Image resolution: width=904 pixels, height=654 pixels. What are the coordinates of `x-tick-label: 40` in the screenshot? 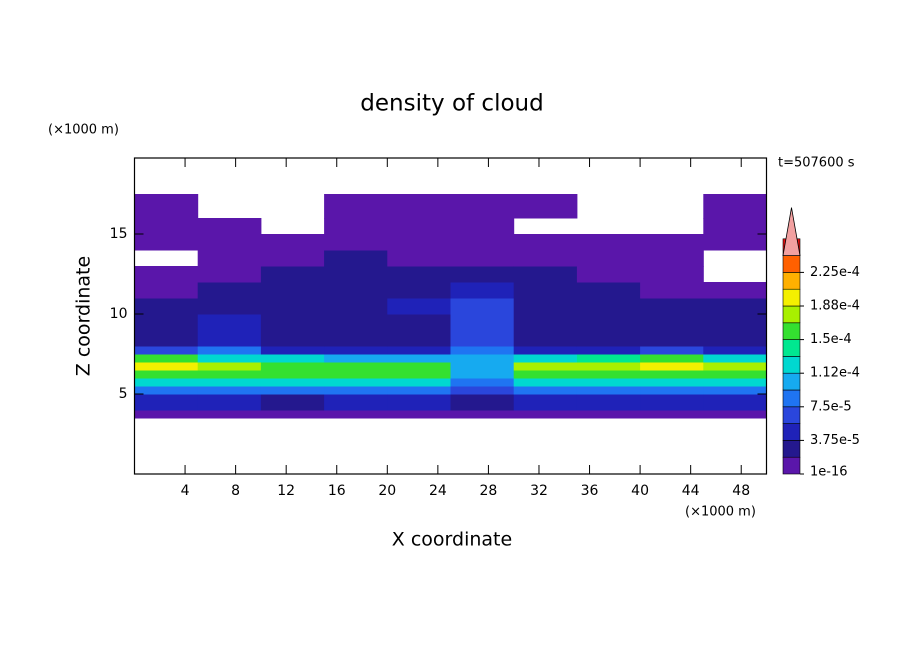 It's located at (640, 491).